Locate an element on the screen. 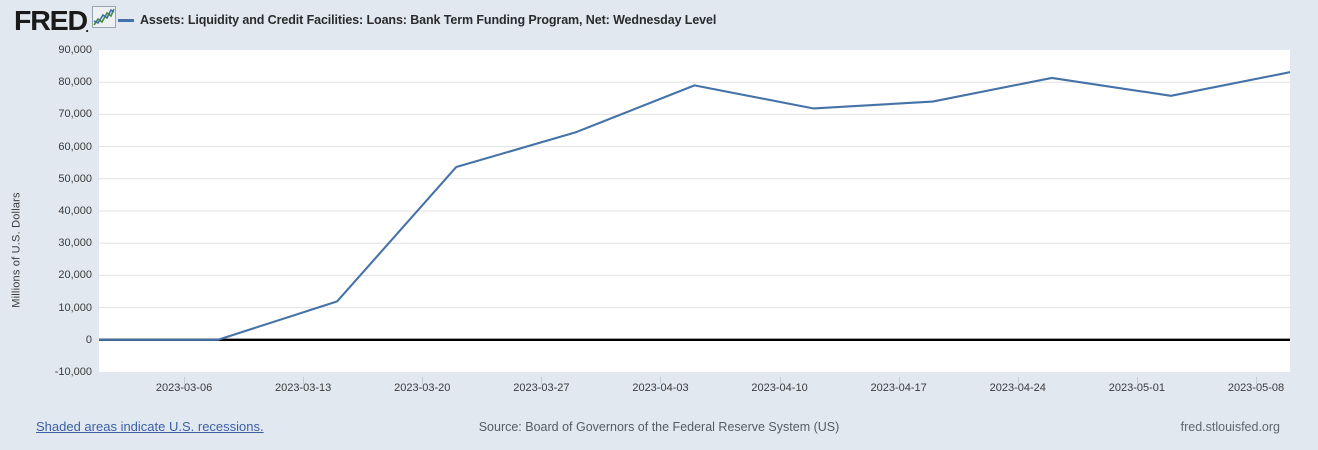 The width and height of the screenshot is (1318, 450). x-axis-tick-label: 2023-05-01 is located at coordinates (1136, 388).